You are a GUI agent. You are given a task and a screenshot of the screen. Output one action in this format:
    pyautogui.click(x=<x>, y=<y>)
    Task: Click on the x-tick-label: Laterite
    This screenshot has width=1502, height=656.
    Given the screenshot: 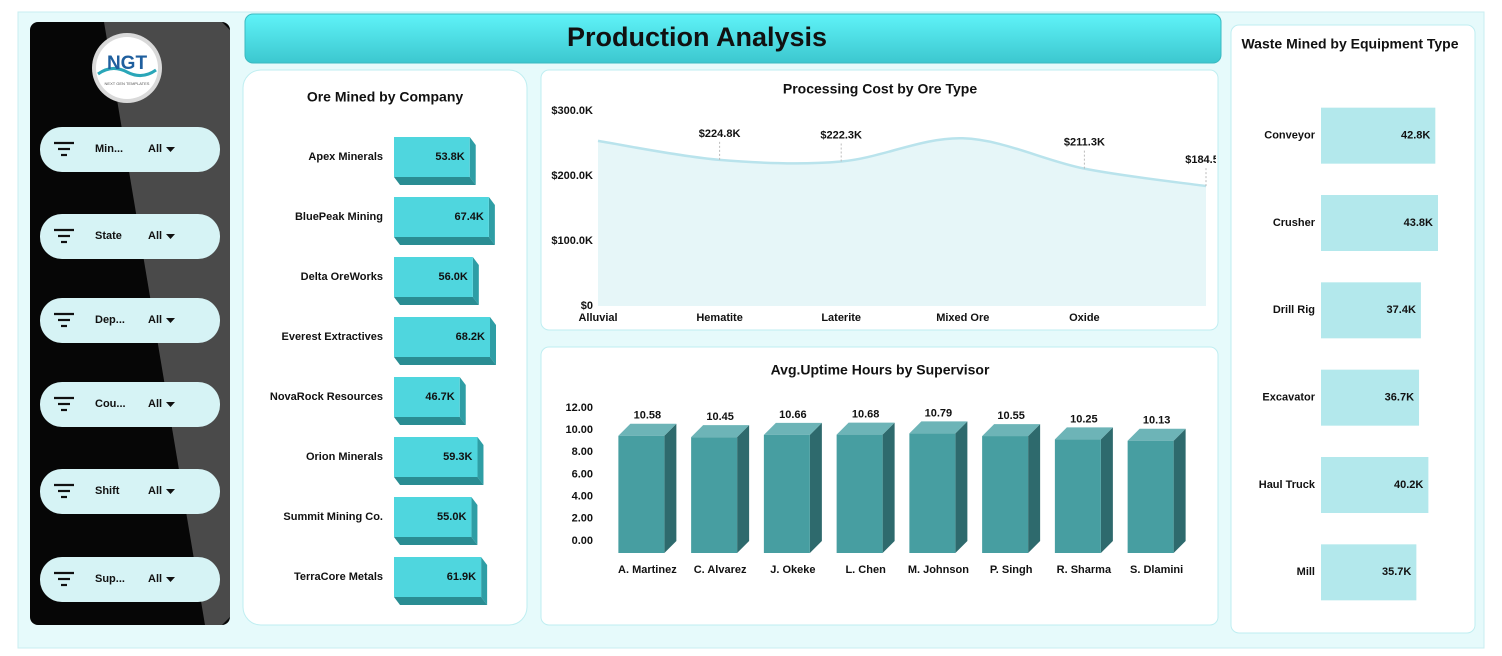 What is the action you would take?
    pyautogui.click(x=841, y=318)
    